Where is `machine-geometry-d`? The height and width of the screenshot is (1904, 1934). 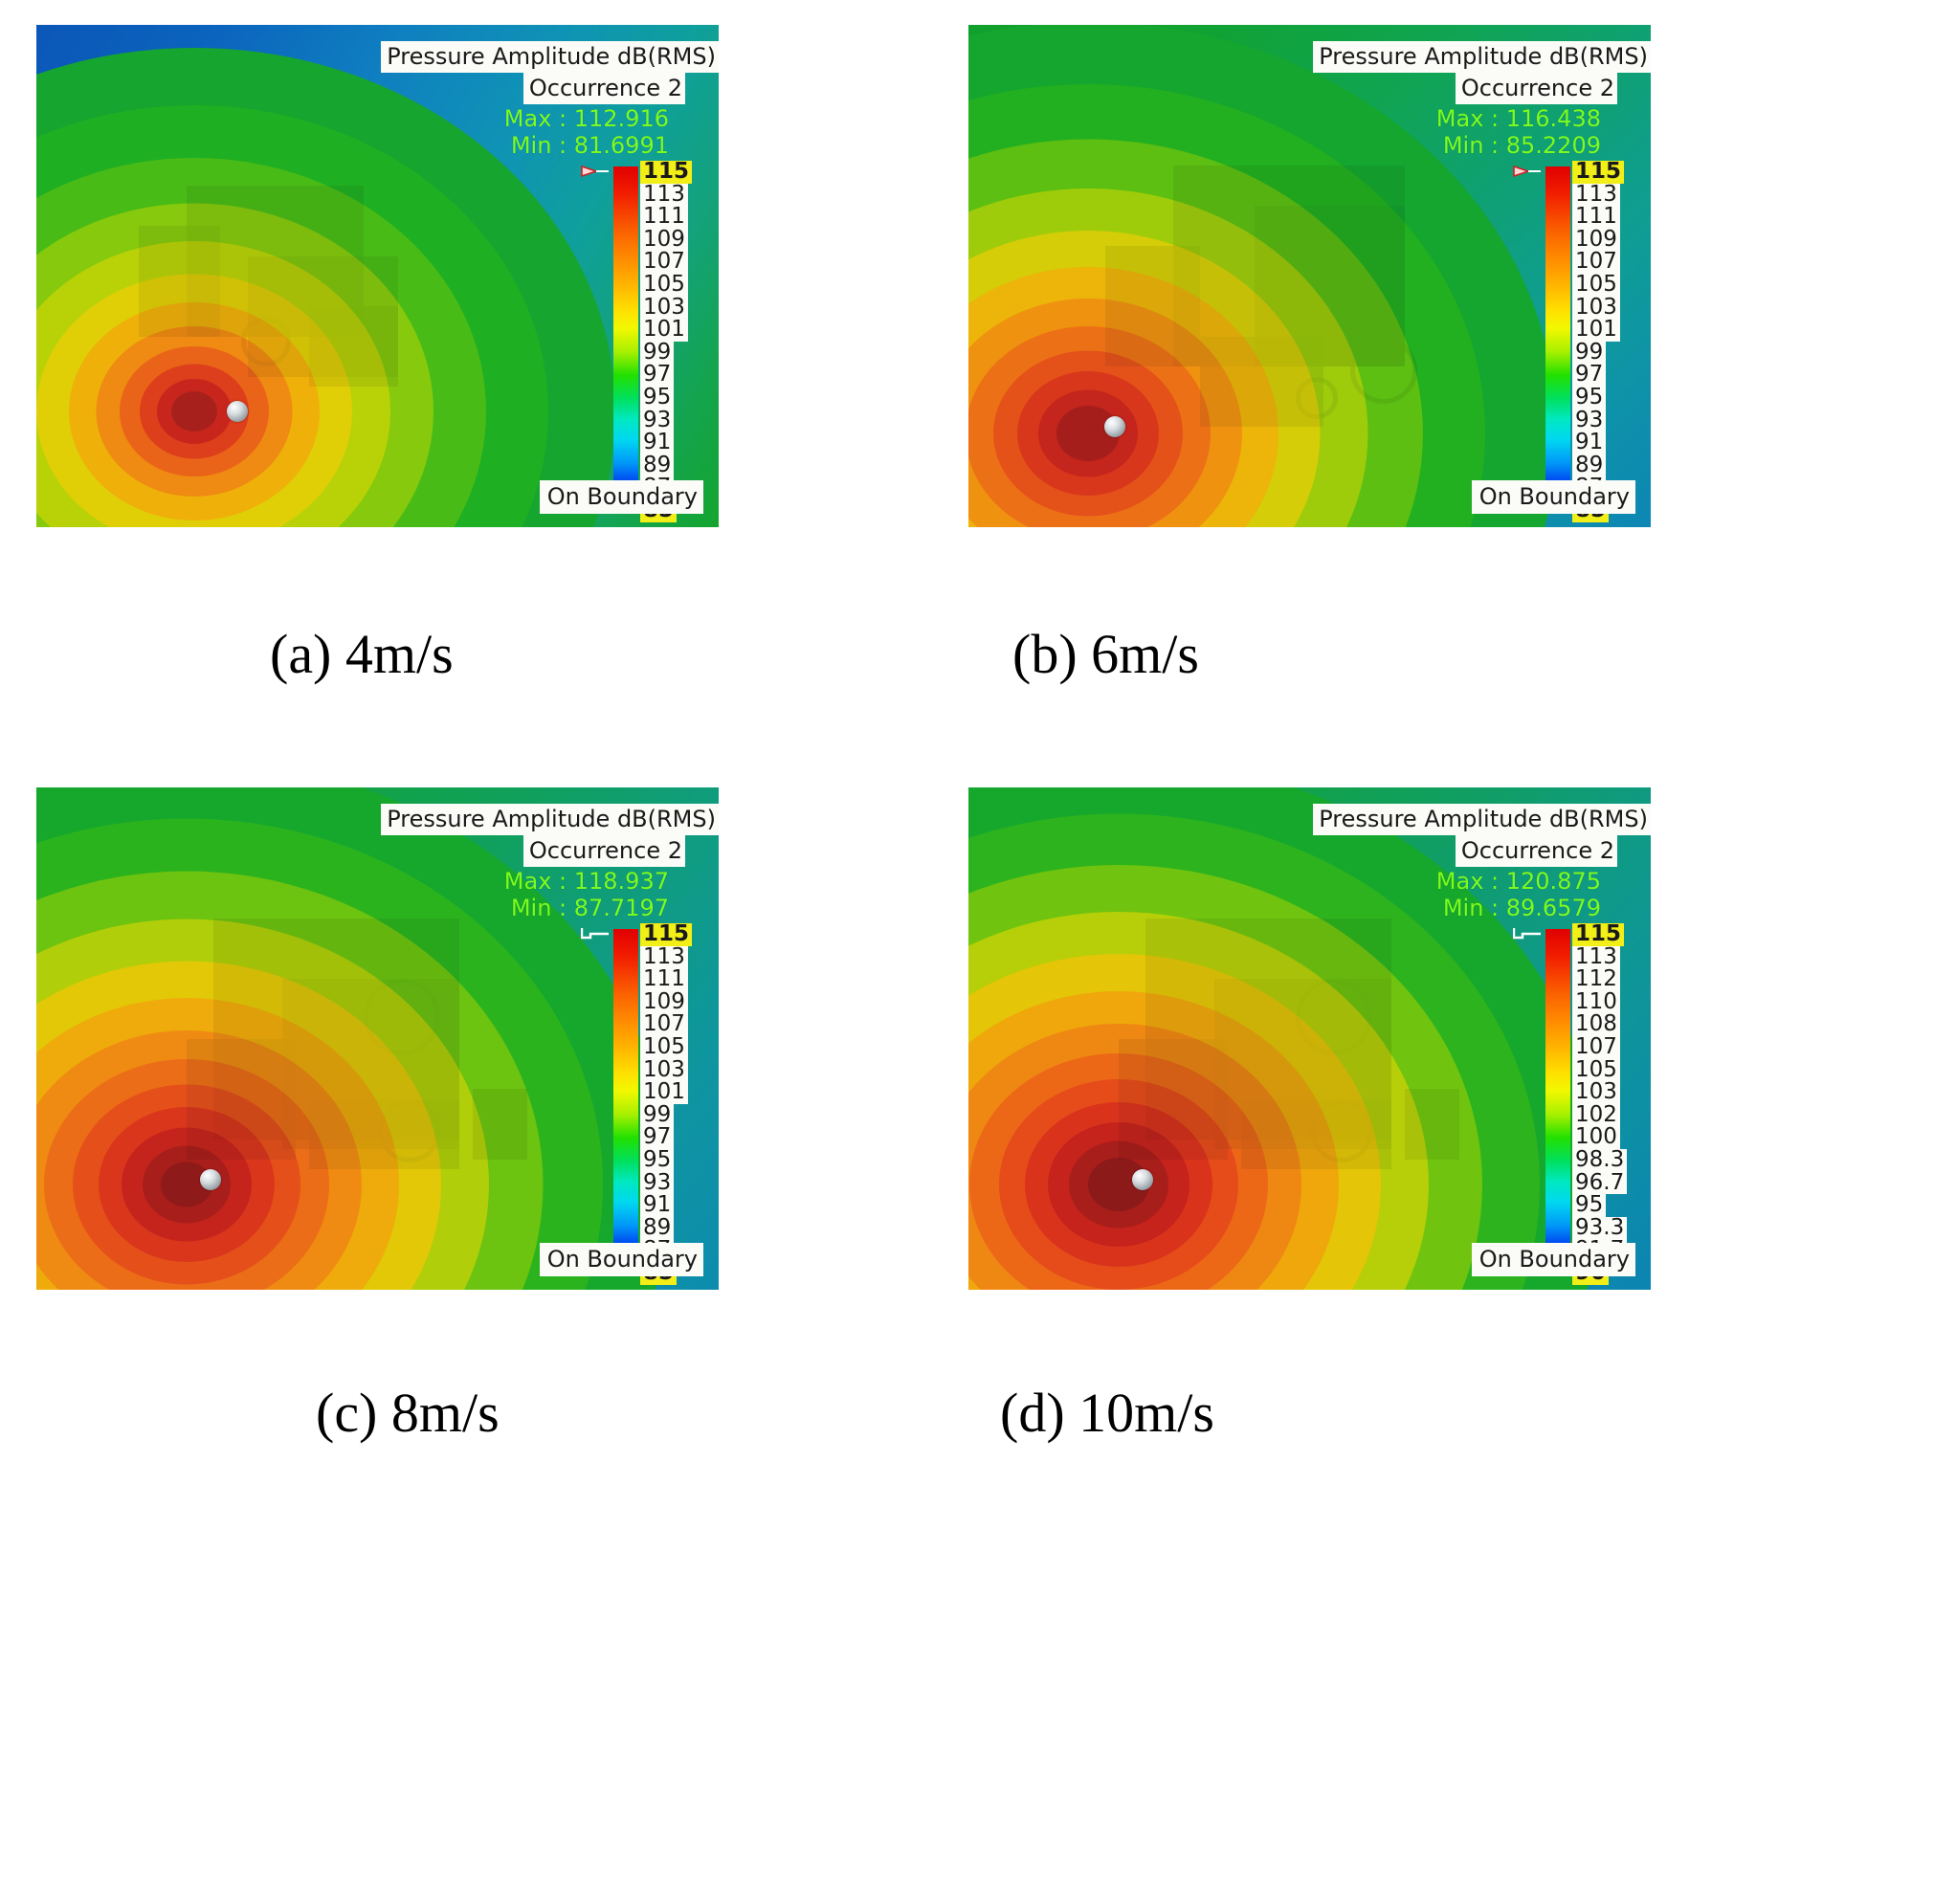 machine-geometry-d is located at coordinates (1309, 1038).